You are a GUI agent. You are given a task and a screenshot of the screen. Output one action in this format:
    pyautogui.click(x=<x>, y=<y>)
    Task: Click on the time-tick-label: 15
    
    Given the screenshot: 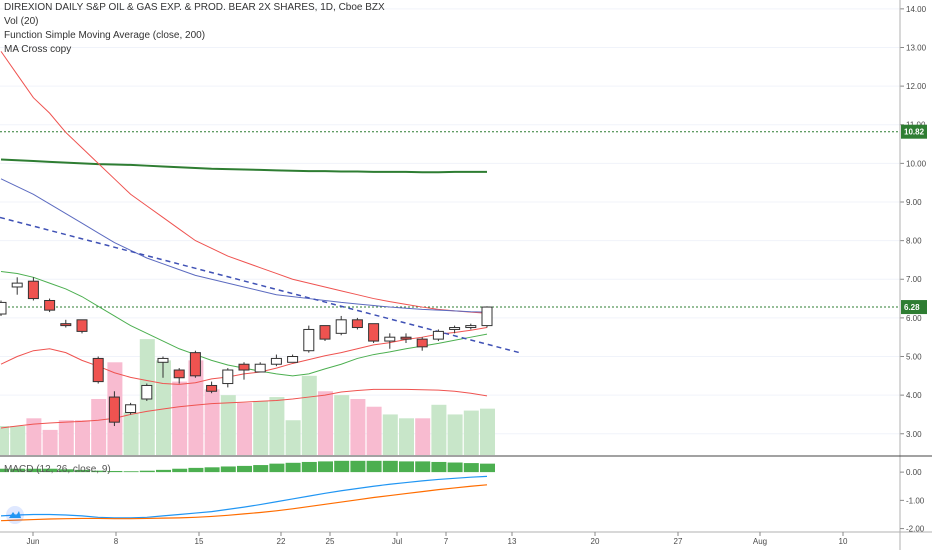 What is the action you would take?
    pyautogui.click(x=199, y=541)
    